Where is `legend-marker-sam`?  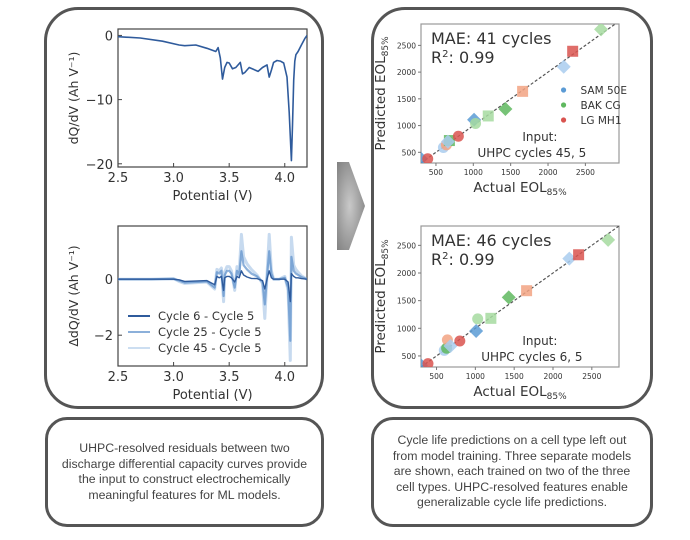
legend-marker-sam is located at coordinates (563, 90).